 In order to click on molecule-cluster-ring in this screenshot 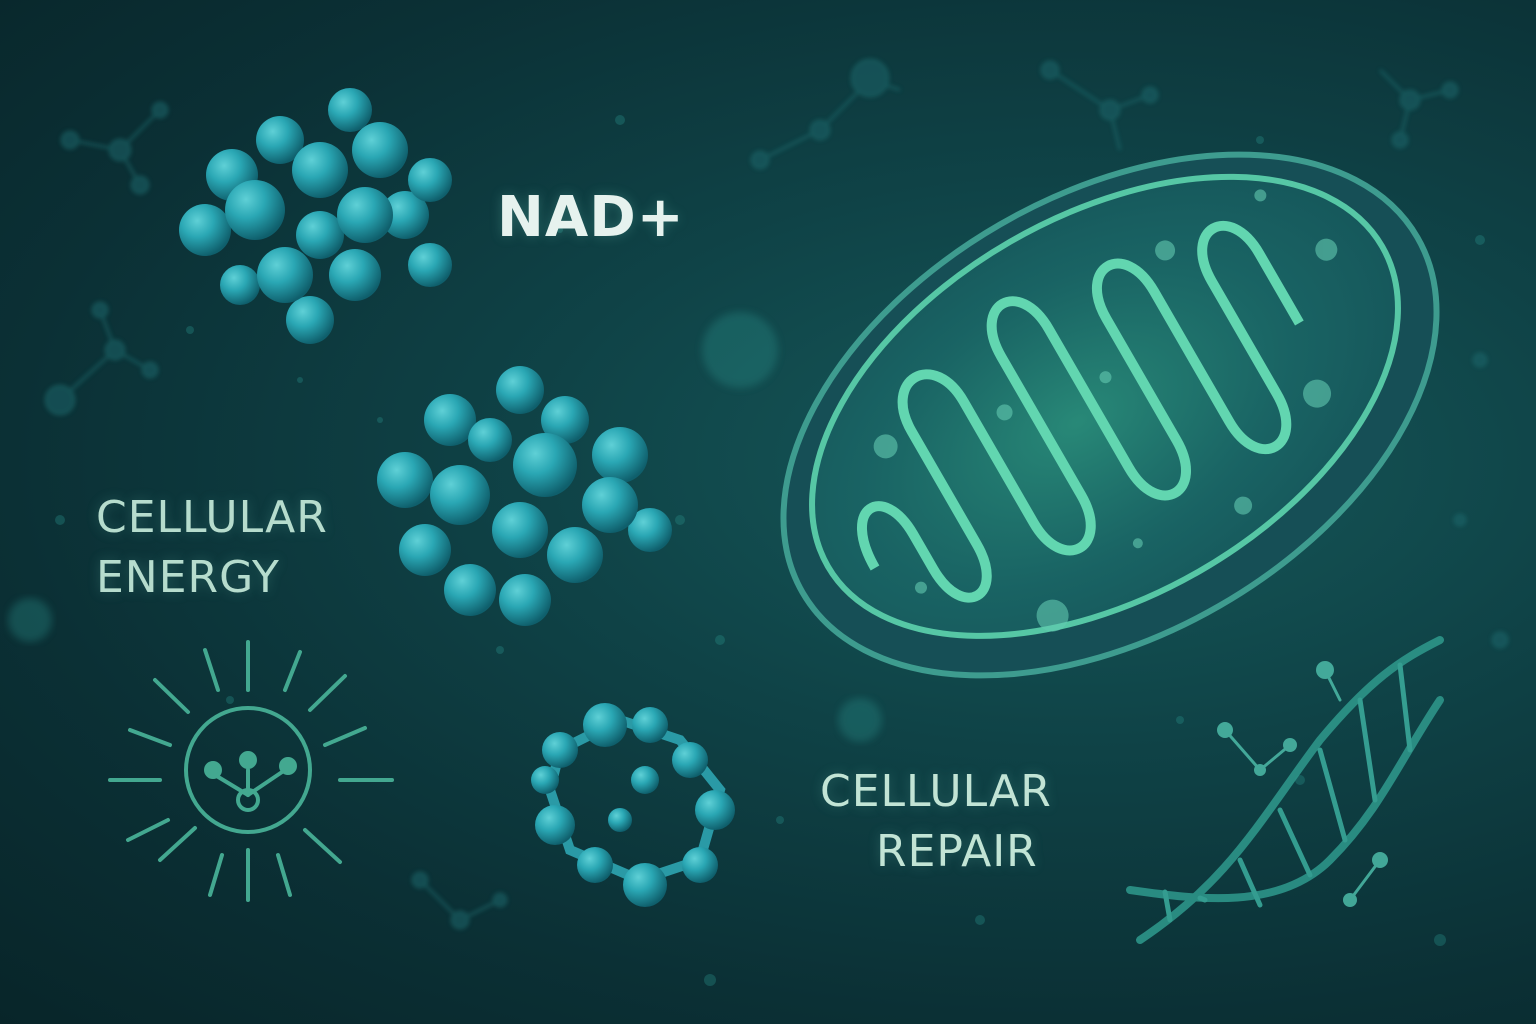, I will do `click(633, 805)`.